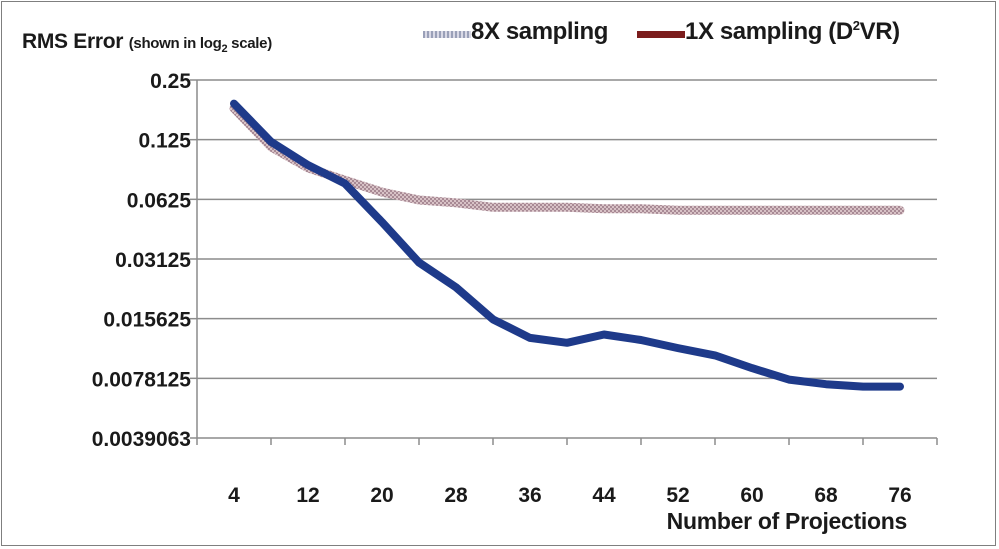  Describe the element at coordinates (159, 200) in the screenshot. I see `y-tick-label: 0.0625` at that location.